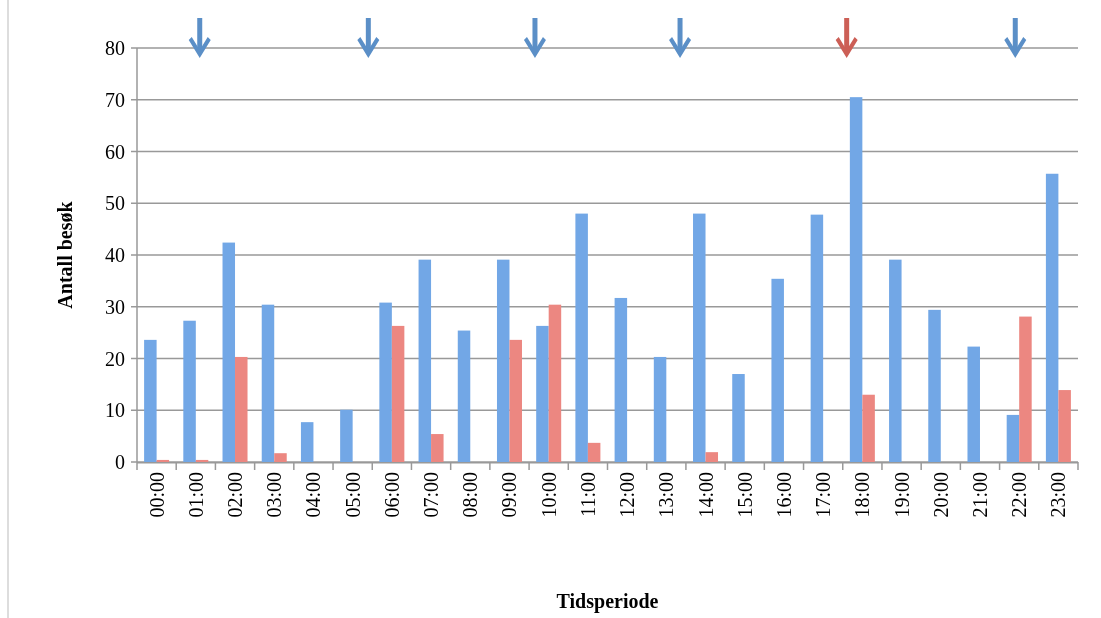 The width and height of the screenshot is (1101, 618). Describe the element at coordinates (666, 495) in the screenshot. I see `x-tick-label: 13:00` at that location.